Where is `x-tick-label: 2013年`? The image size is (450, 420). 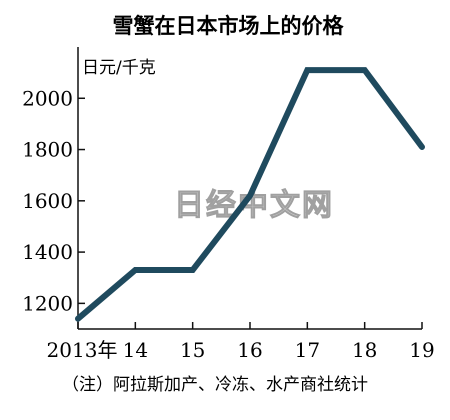 x-tick-label: 2013年 is located at coordinates (82, 350).